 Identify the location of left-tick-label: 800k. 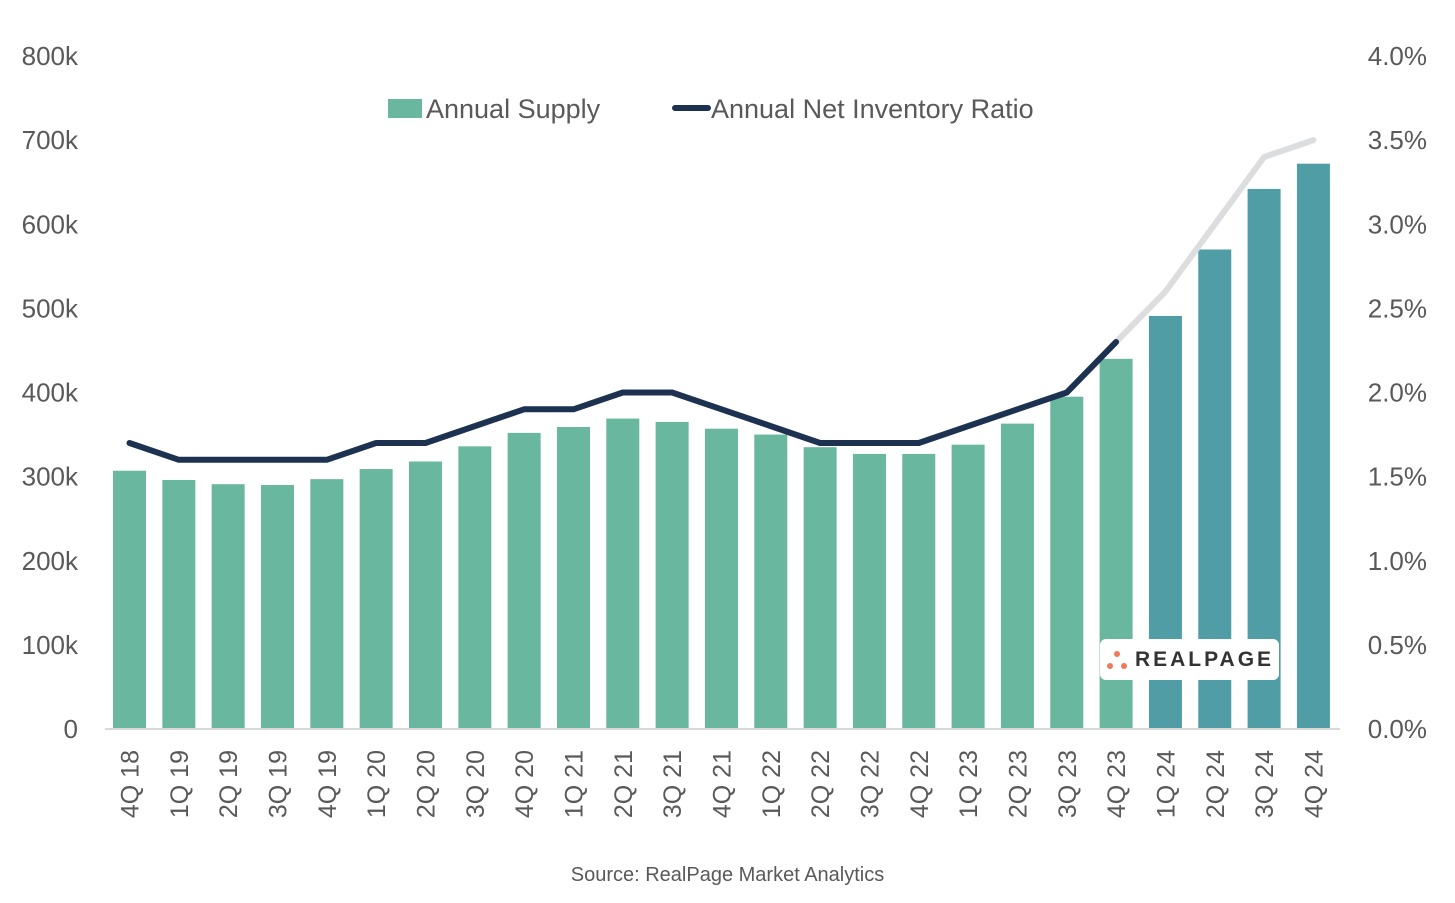
(50, 56).